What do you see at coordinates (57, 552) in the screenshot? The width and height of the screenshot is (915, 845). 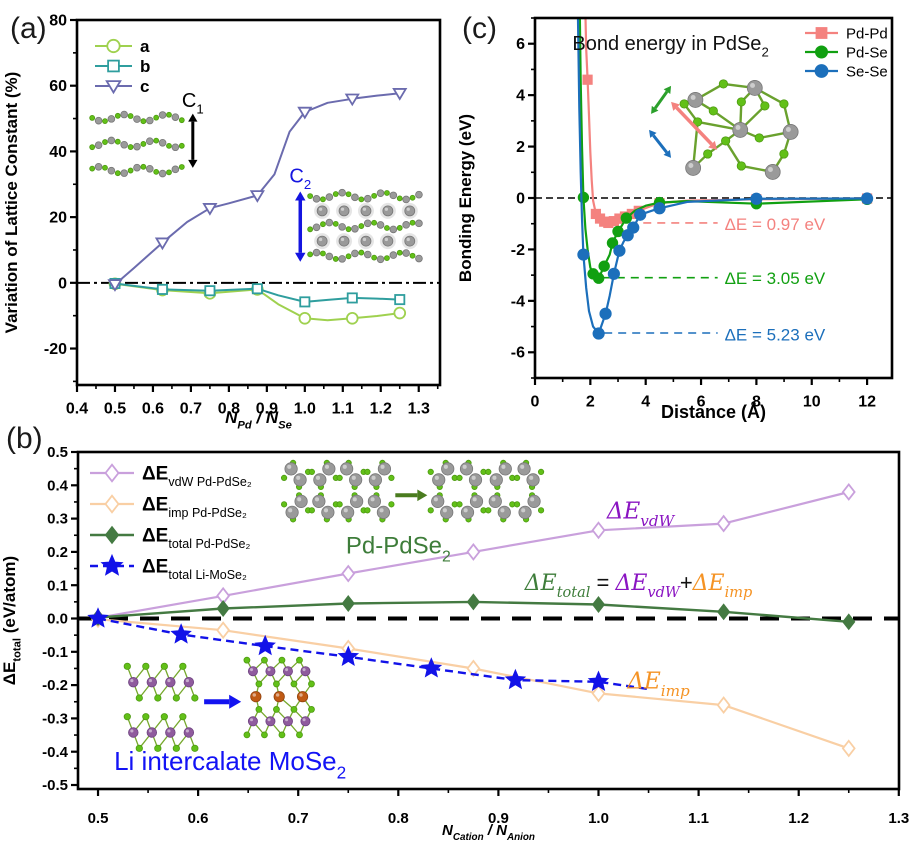 I see `svg-text: 0.2` at bounding box center [57, 552].